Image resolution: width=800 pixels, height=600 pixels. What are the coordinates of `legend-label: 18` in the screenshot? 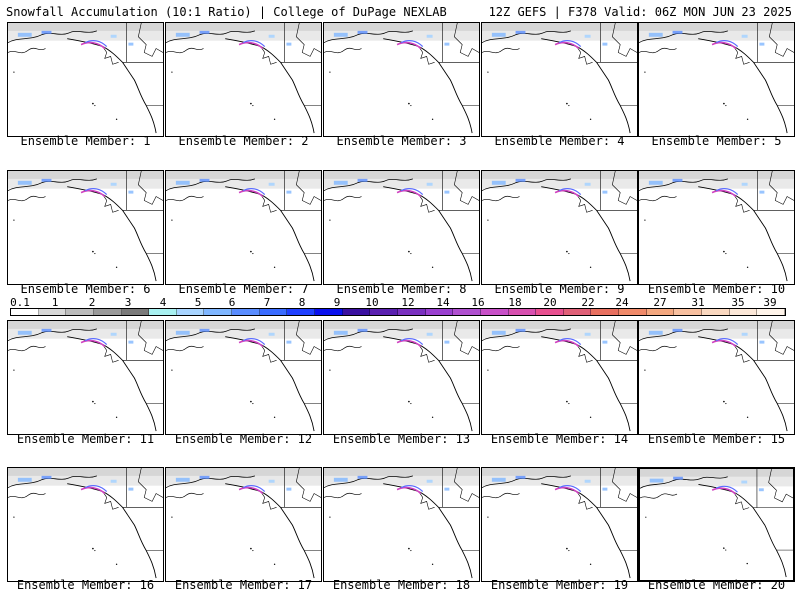 It's located at (515, 302).